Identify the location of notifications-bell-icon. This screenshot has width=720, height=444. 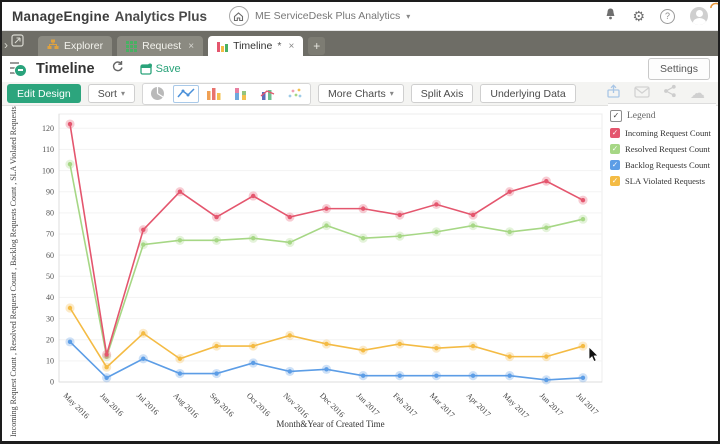
(610, 16).